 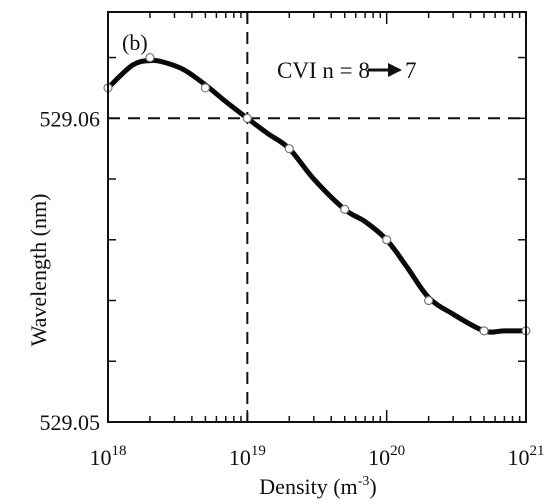 What do you see at coordinates (135, 42) in the screenshot?
I see `panel-label: (b)` at bounding box center [135, 42].